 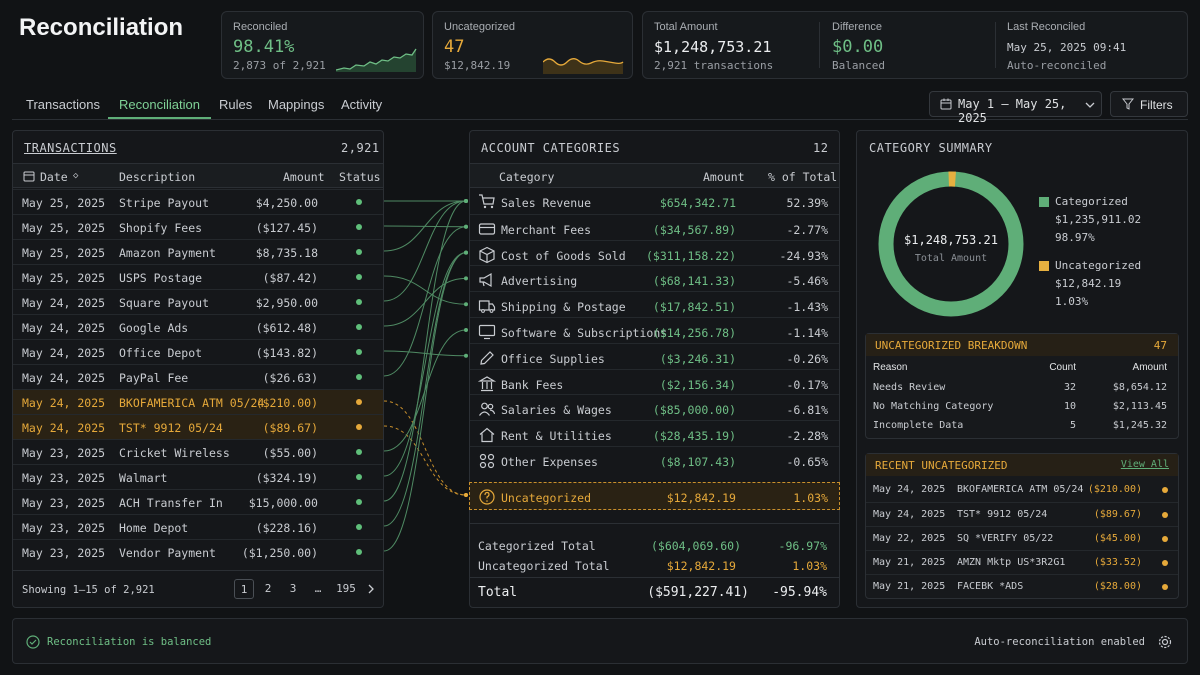 I want to click on chevron-right-icon, so click(x=371, y=589).